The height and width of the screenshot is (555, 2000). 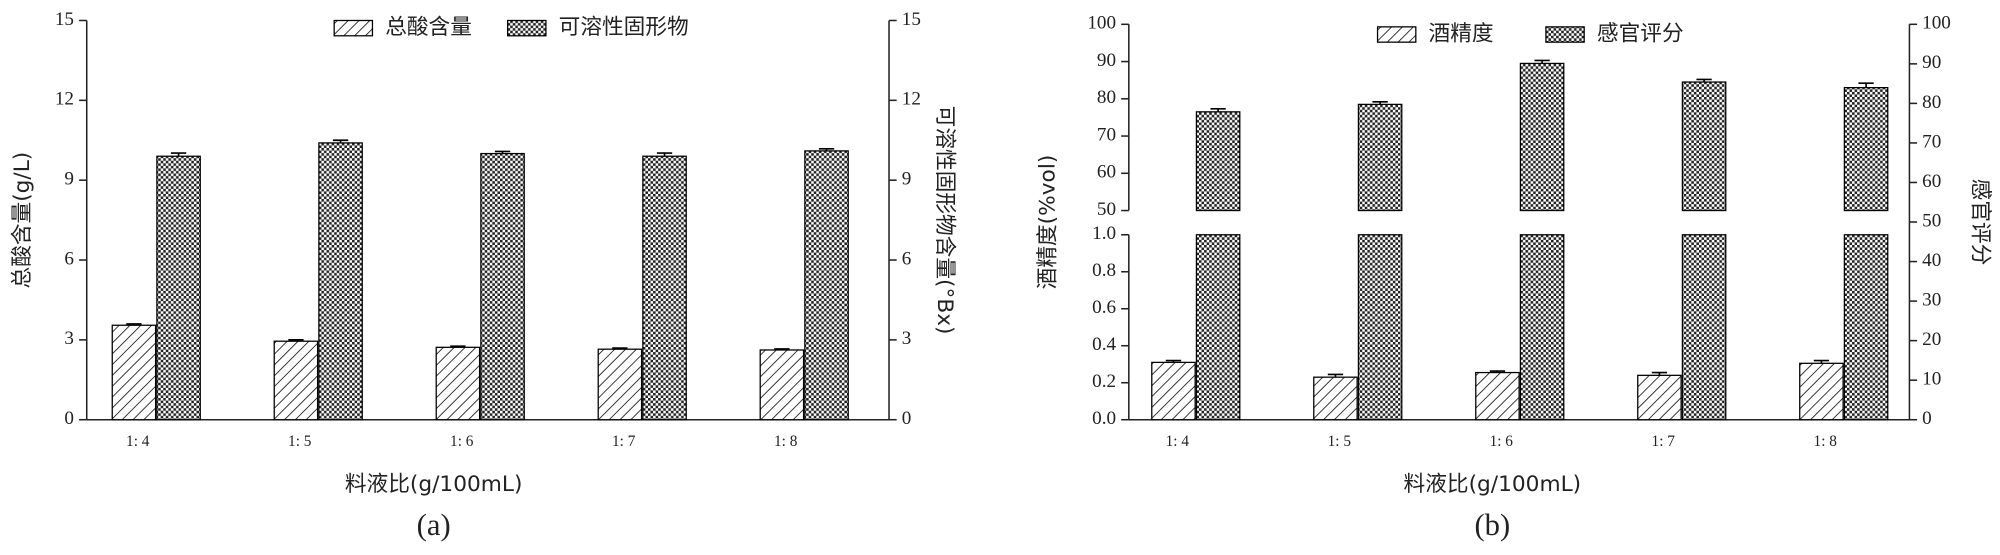 What do you see at coordinates (1936, 23) in the screenshot?
I see `y2-tick-label: 100` at bounding box center [1936, 23].